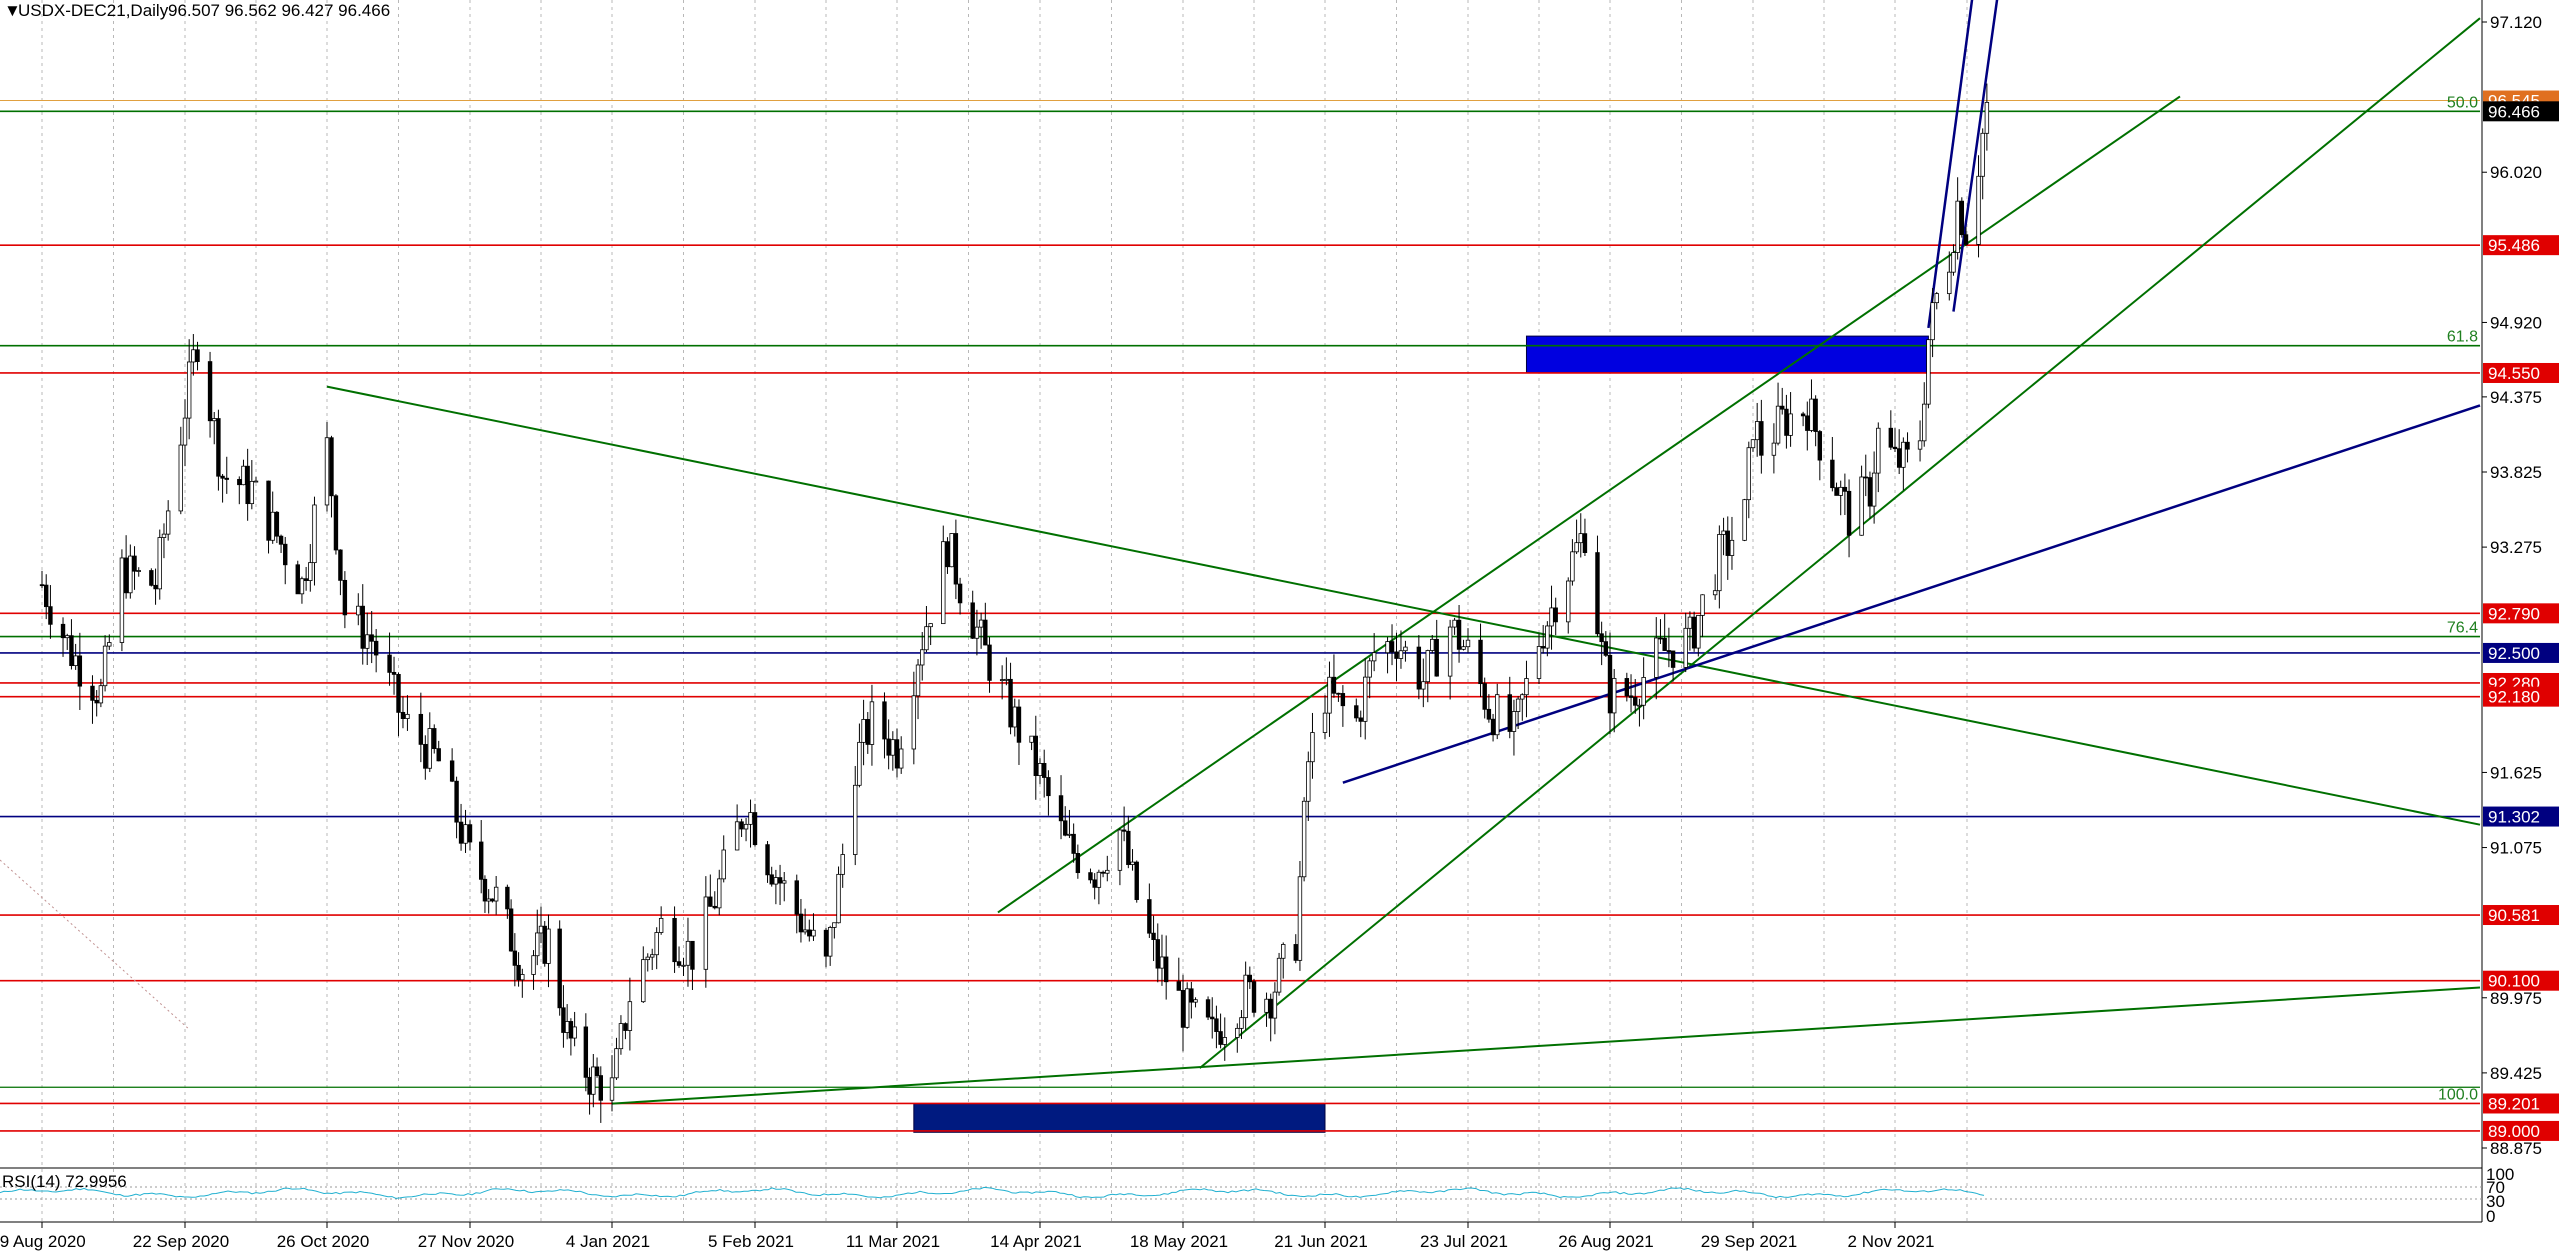  I want to click on level-price-tag: 91.302, so click(2521, 816).